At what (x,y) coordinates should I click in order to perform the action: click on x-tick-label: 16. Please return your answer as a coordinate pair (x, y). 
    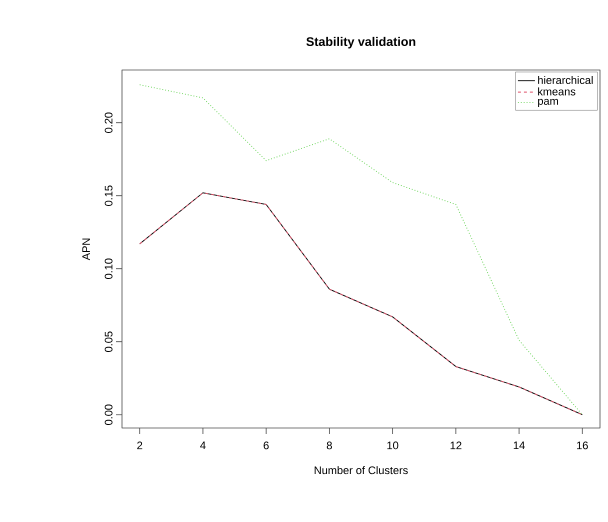
    Looking at the image, I should click on (582, 446).